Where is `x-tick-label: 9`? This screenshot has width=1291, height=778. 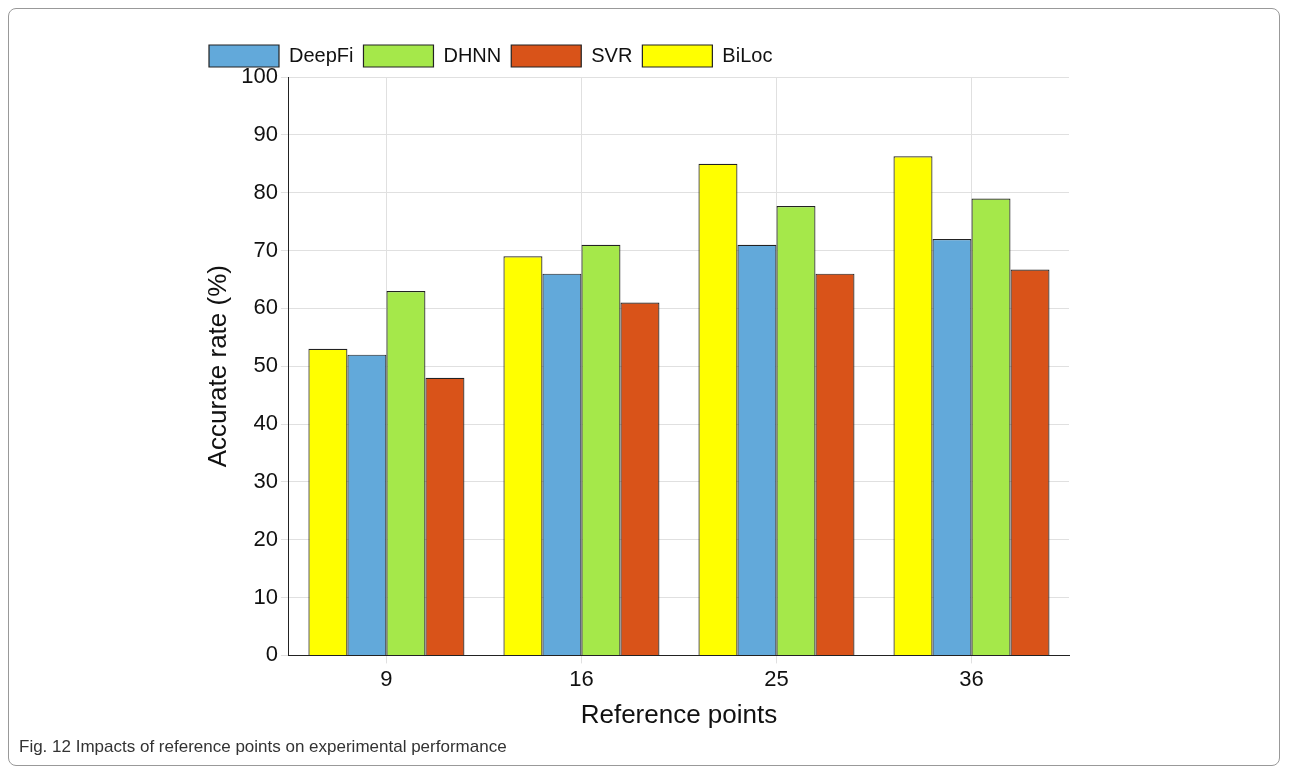 x-tick-label: 9 is located at coordinates (386, 678).